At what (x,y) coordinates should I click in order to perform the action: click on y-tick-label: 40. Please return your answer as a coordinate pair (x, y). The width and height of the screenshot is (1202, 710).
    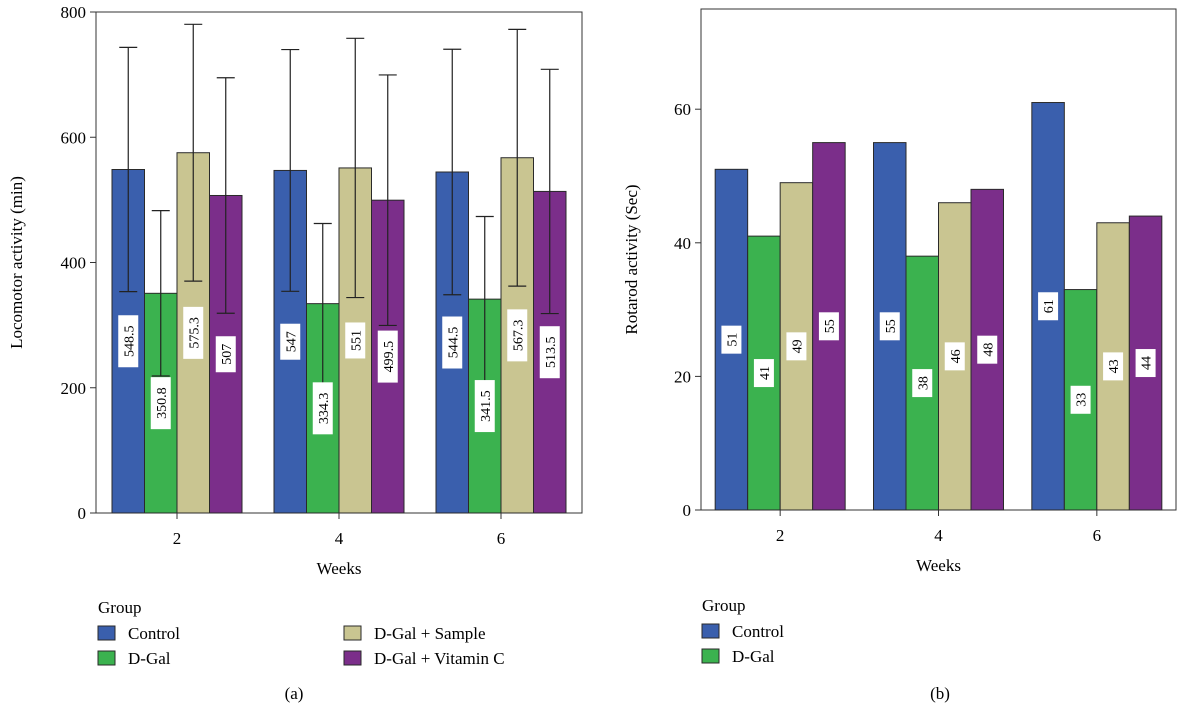
    Looking at the image, I should click on (682, 243).